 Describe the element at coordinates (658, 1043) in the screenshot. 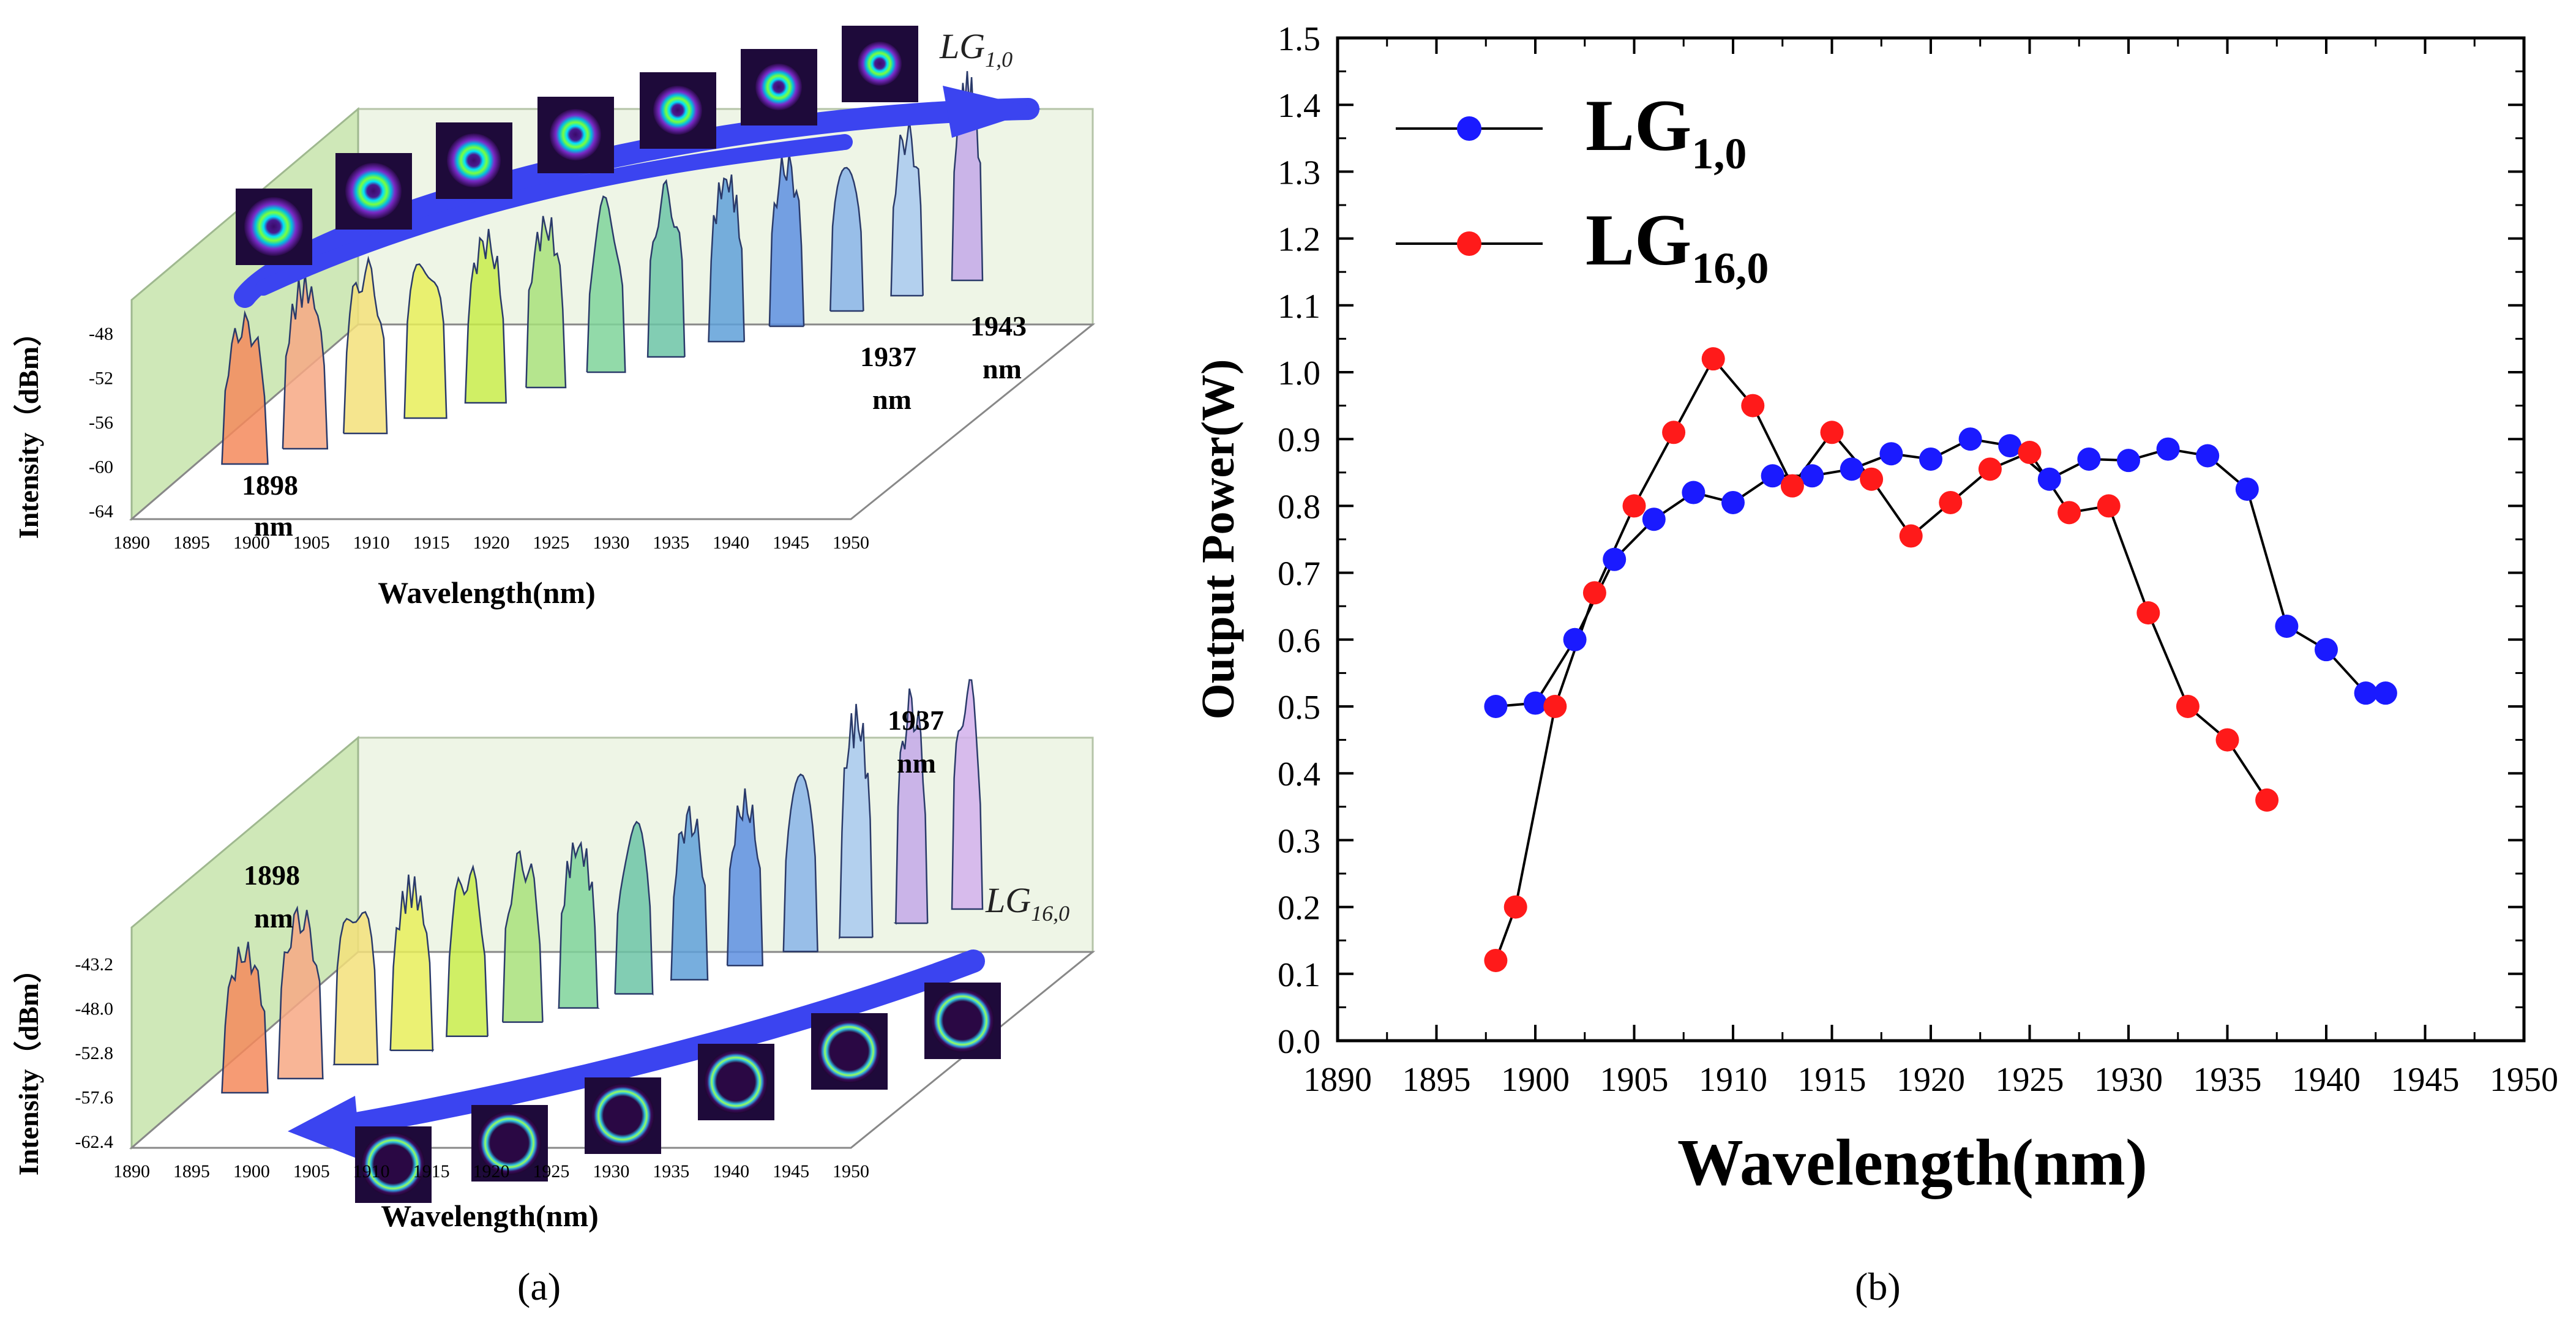

I see `mode-sweep-arrow` at that location.